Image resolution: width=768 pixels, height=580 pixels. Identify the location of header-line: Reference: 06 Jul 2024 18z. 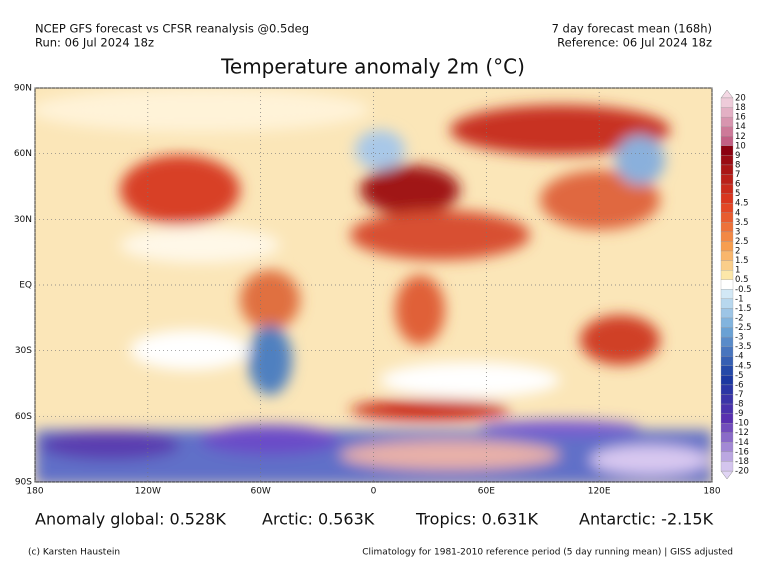
(634, 43).